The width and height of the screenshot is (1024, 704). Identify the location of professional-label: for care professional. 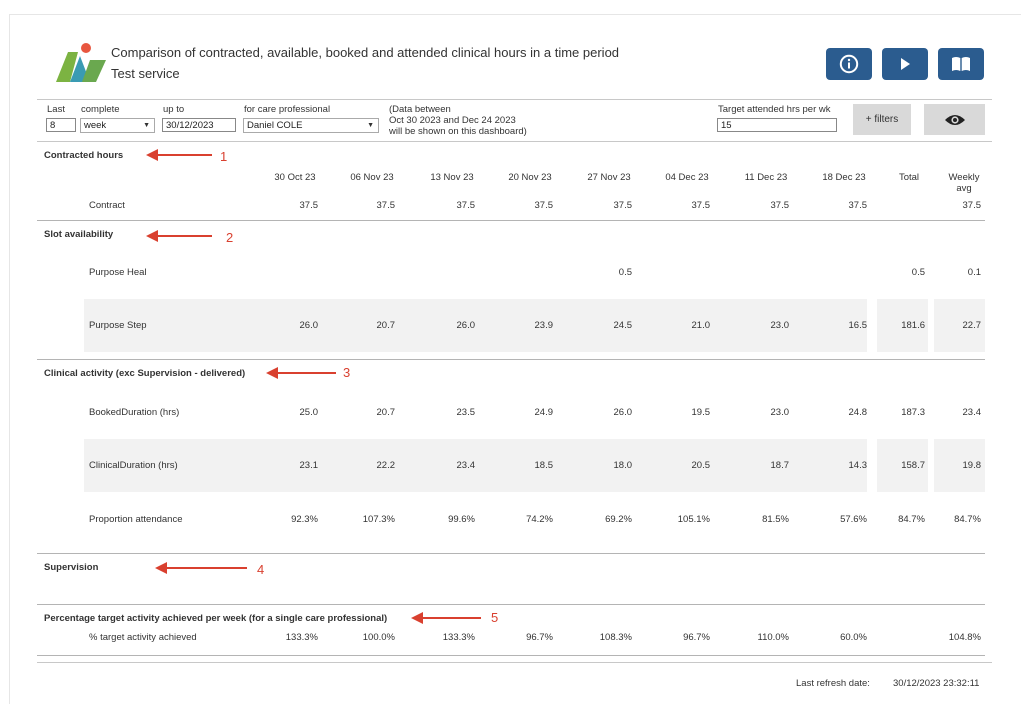
(287, 109).